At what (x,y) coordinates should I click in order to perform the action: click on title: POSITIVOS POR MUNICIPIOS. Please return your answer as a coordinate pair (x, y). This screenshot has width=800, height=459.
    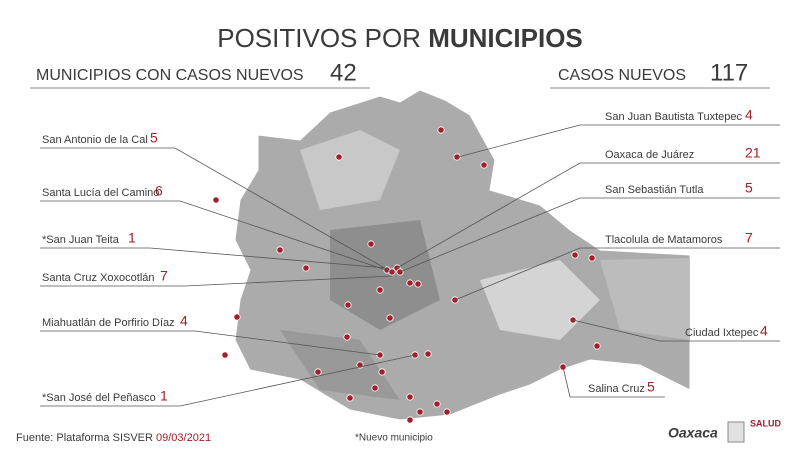
    Looking at the image, I should click on (400, 38).